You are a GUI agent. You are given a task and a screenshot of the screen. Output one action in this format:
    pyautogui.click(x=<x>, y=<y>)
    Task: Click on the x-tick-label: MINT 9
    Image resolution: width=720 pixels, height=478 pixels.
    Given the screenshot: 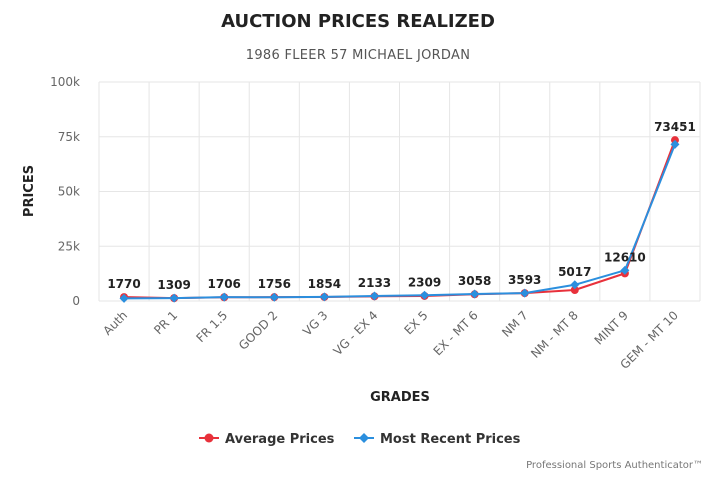 What is the action you would take?
    pyautogui.click(x=611, y=327)
    